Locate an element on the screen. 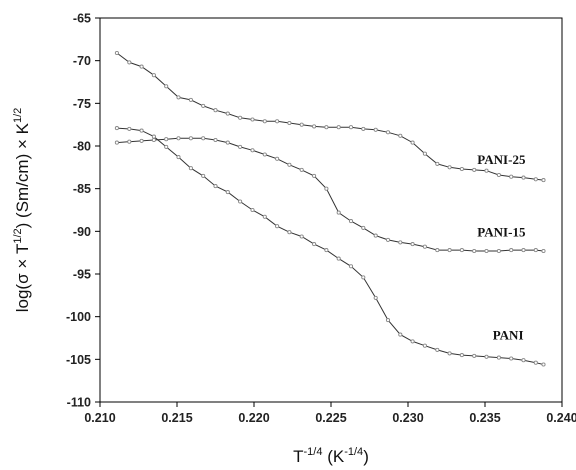 This screenshot has width=576, height=470. x-tick-label: 0.235 is located at coordinates (484, 418).